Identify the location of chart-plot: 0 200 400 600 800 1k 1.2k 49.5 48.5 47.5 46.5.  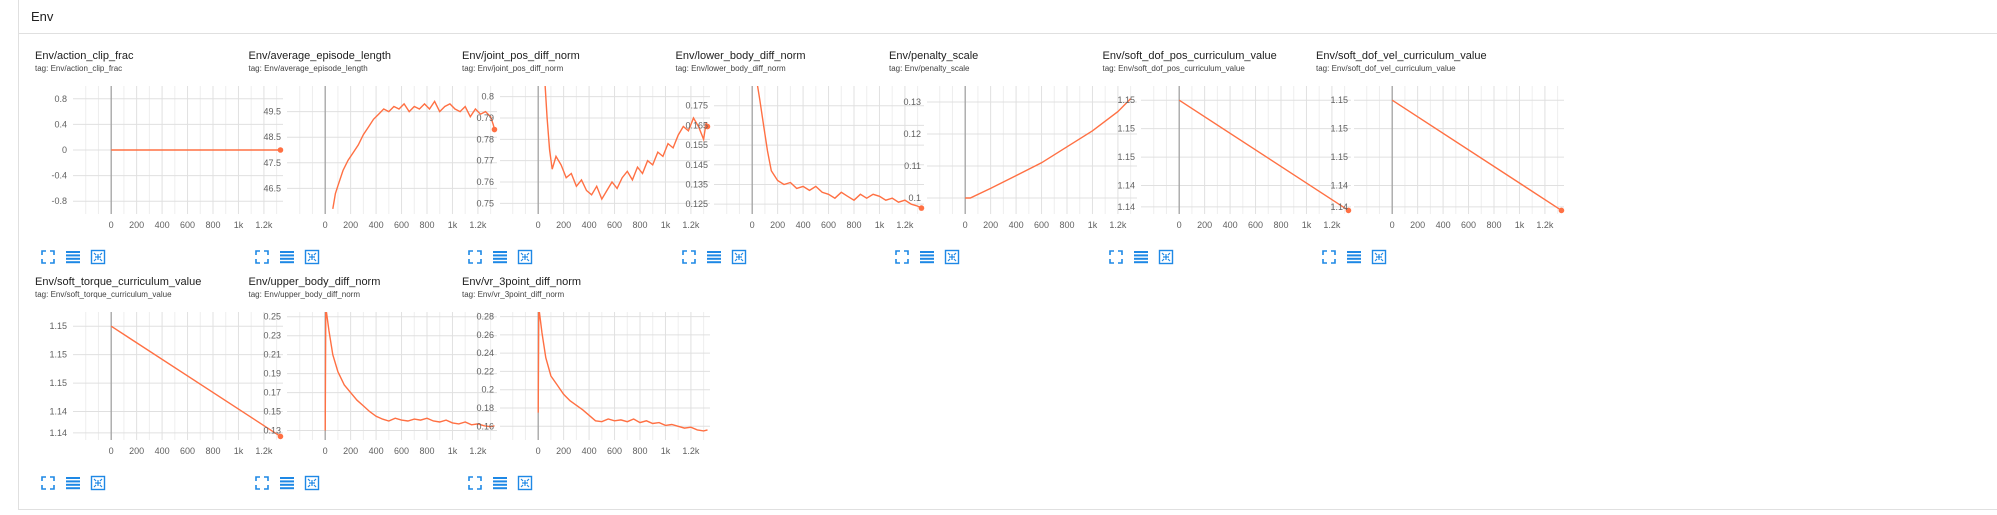
(380, 161).